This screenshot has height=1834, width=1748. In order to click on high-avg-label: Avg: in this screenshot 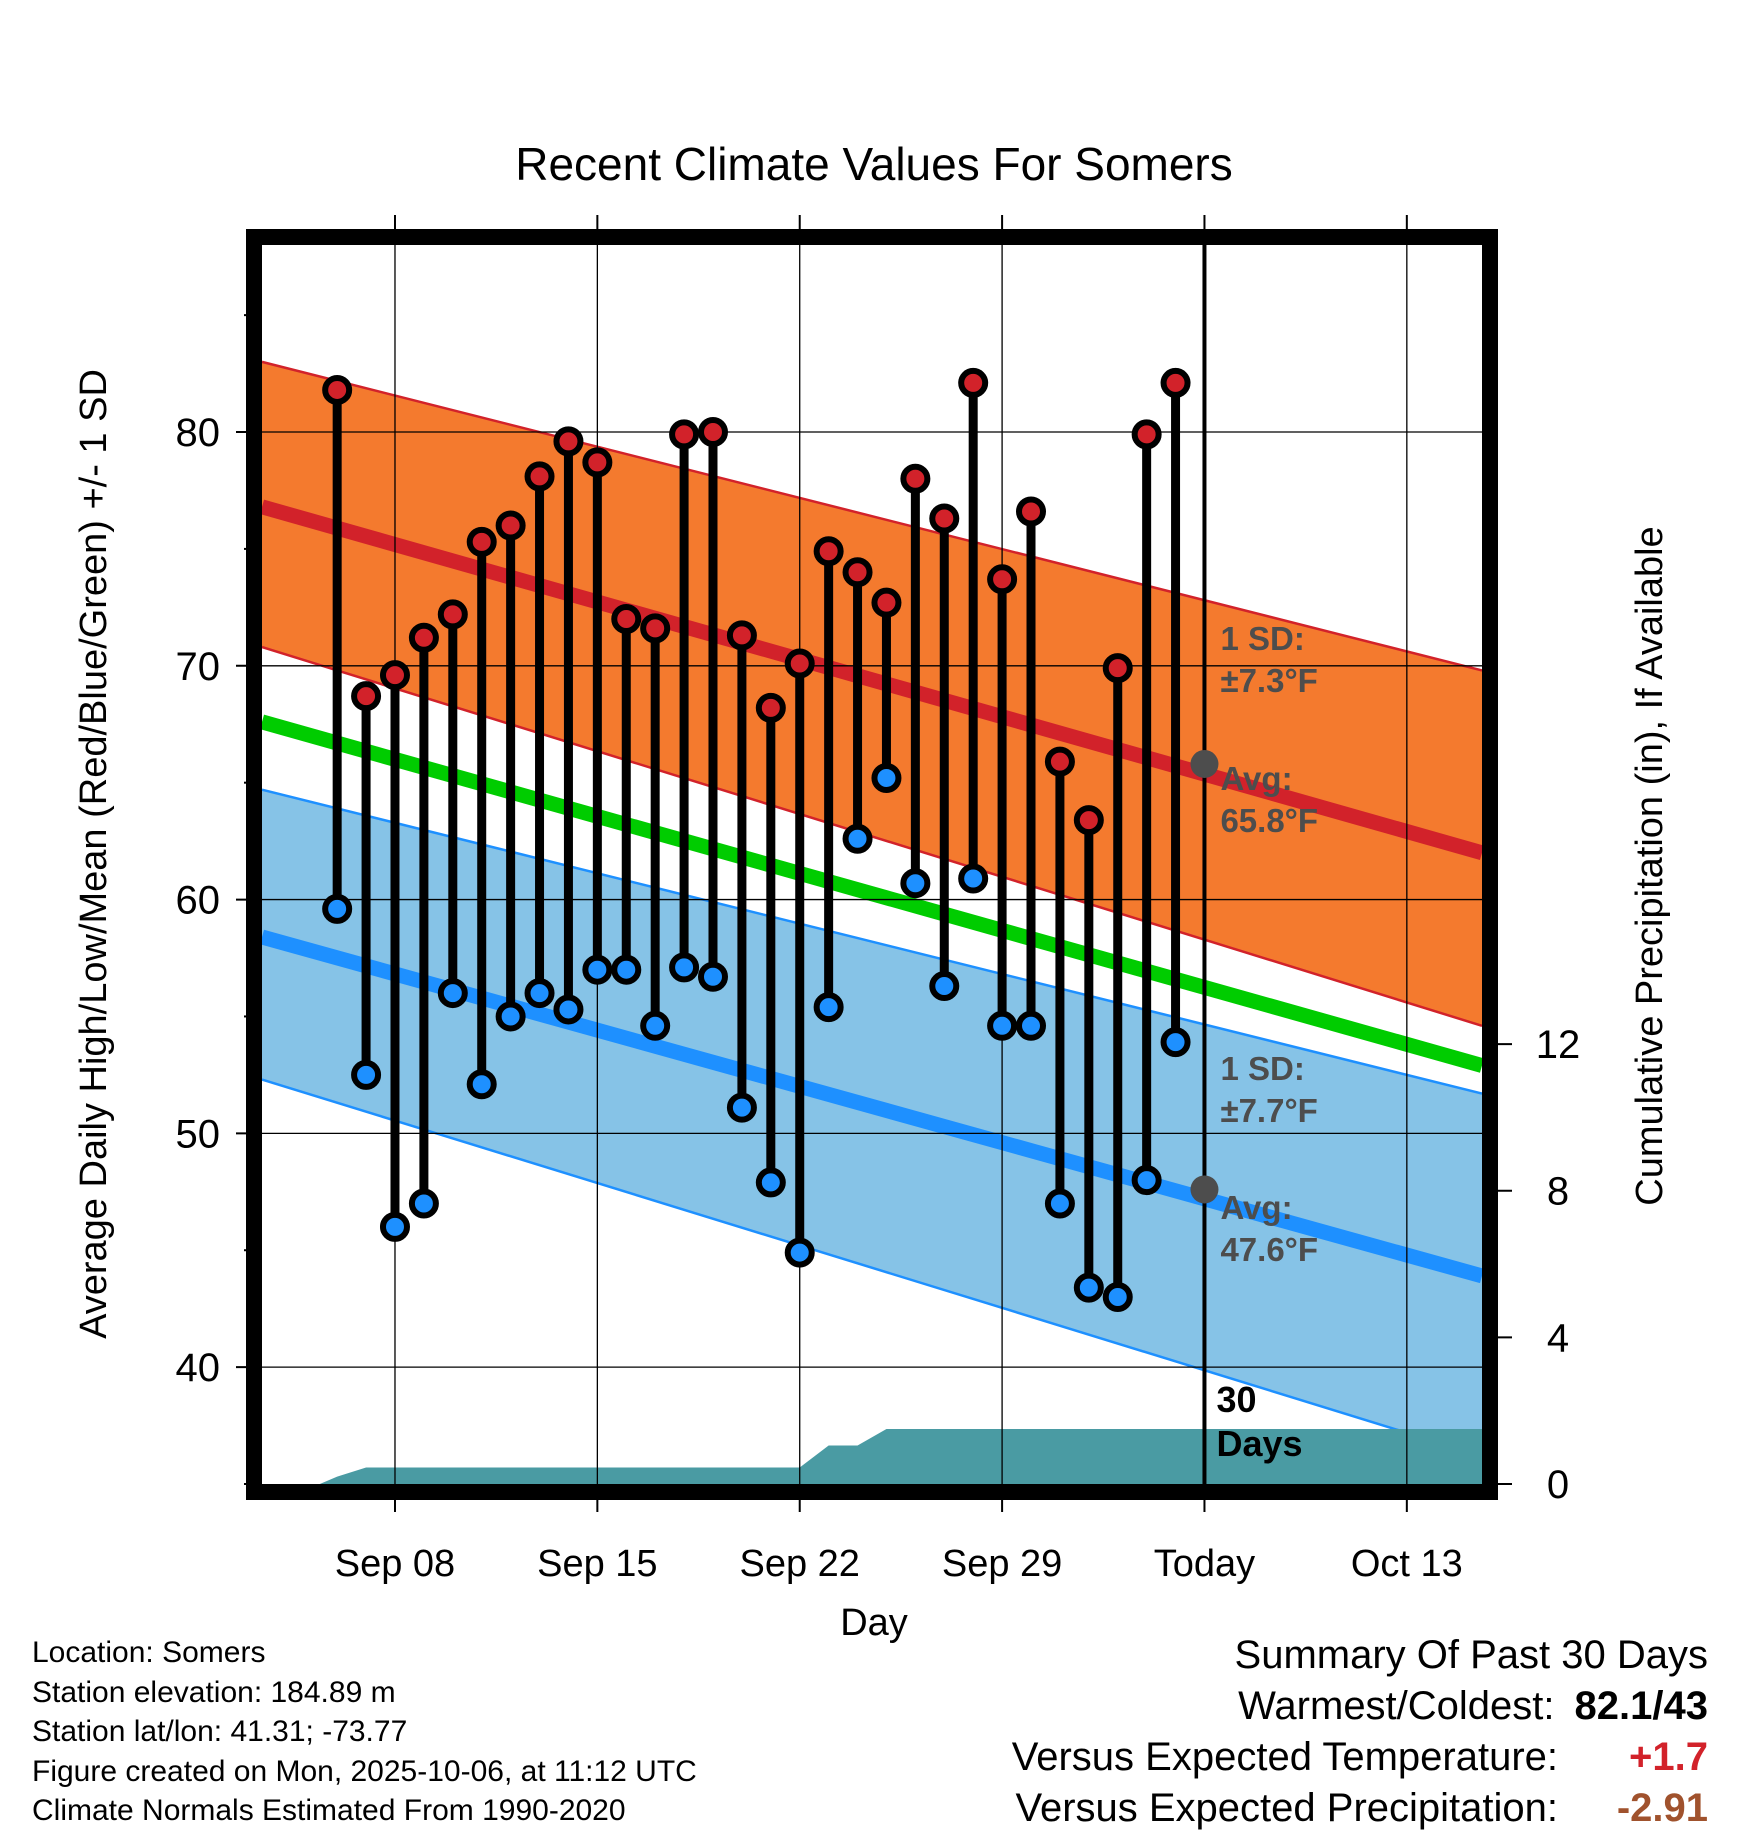, I will do `click(1256, 778)`.